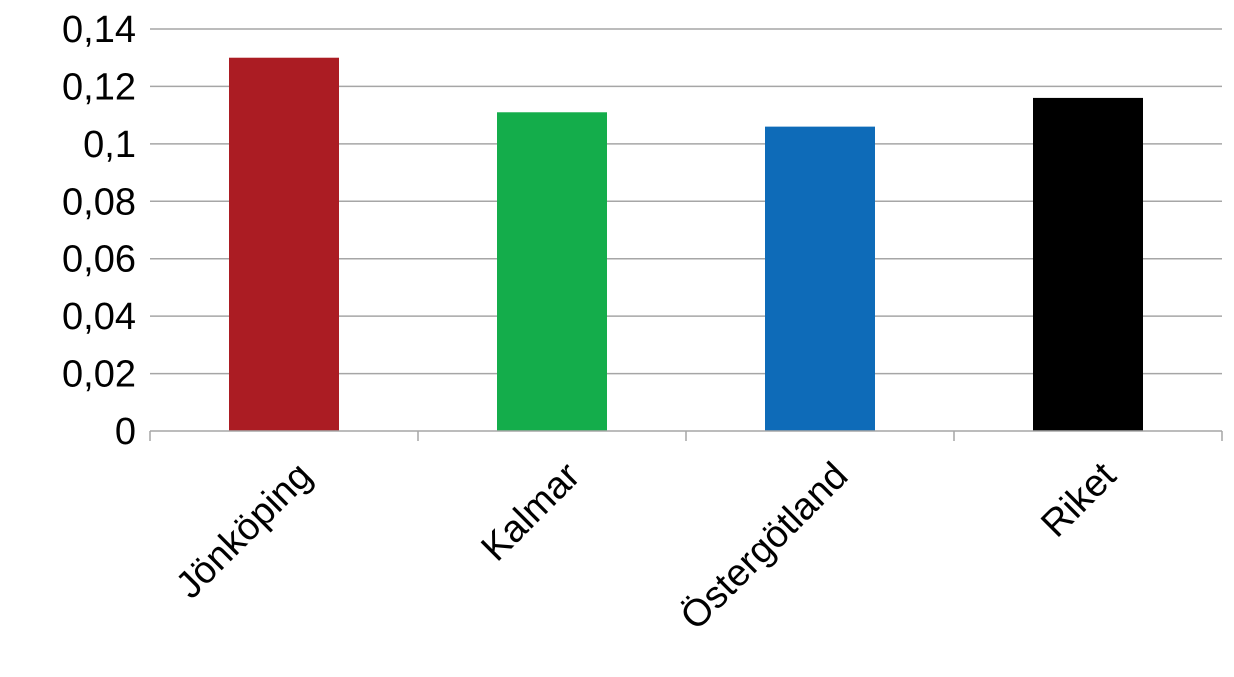  What do you see at coordinates (99, 260) in the screenshot?
I see `y-tick-label: 0,06` at bounding box center [99, 260].